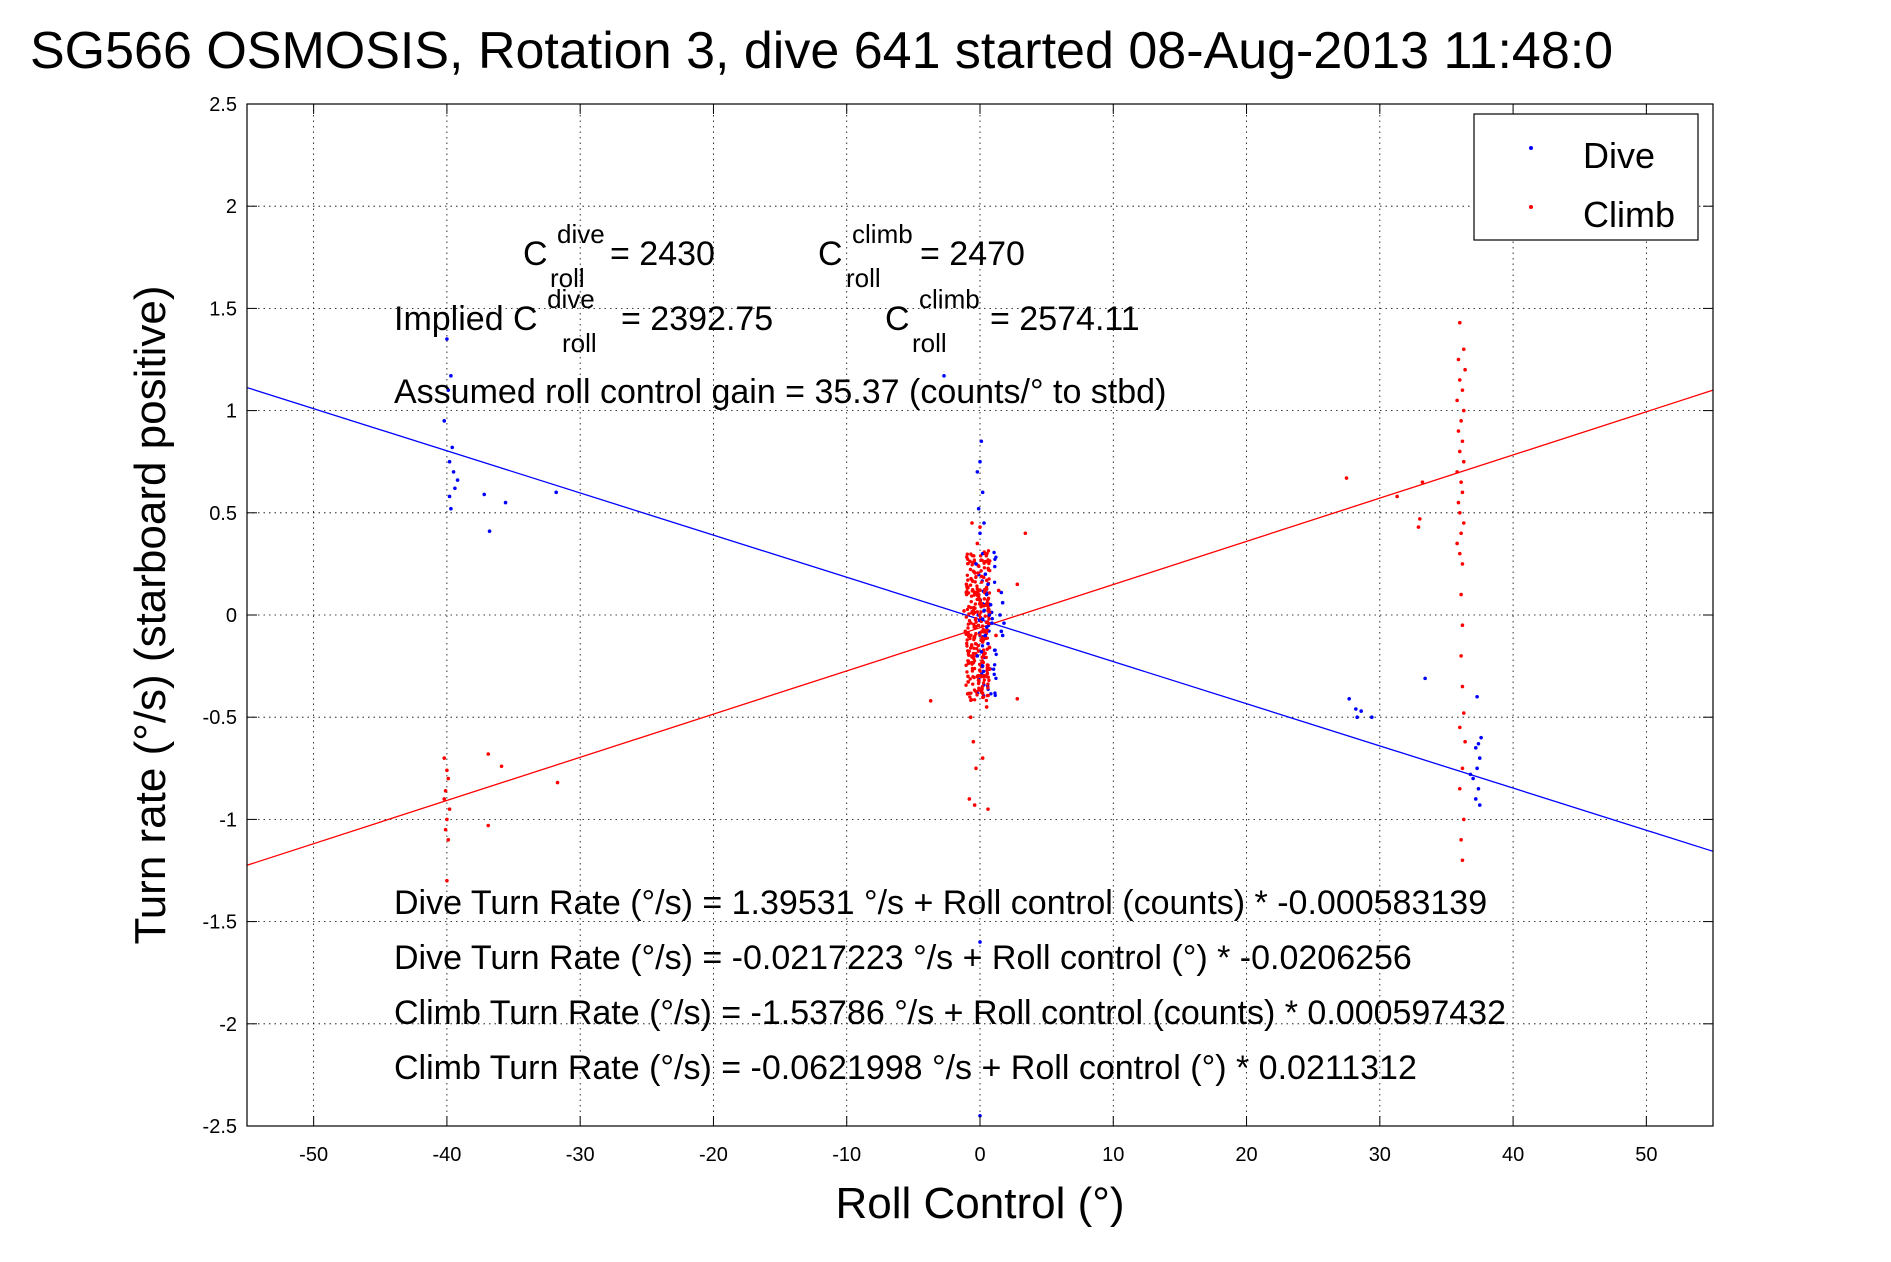 This screenshot has height=1262, width=1891. I want to click on implied-prefix: Implied C, so click(466, 319).